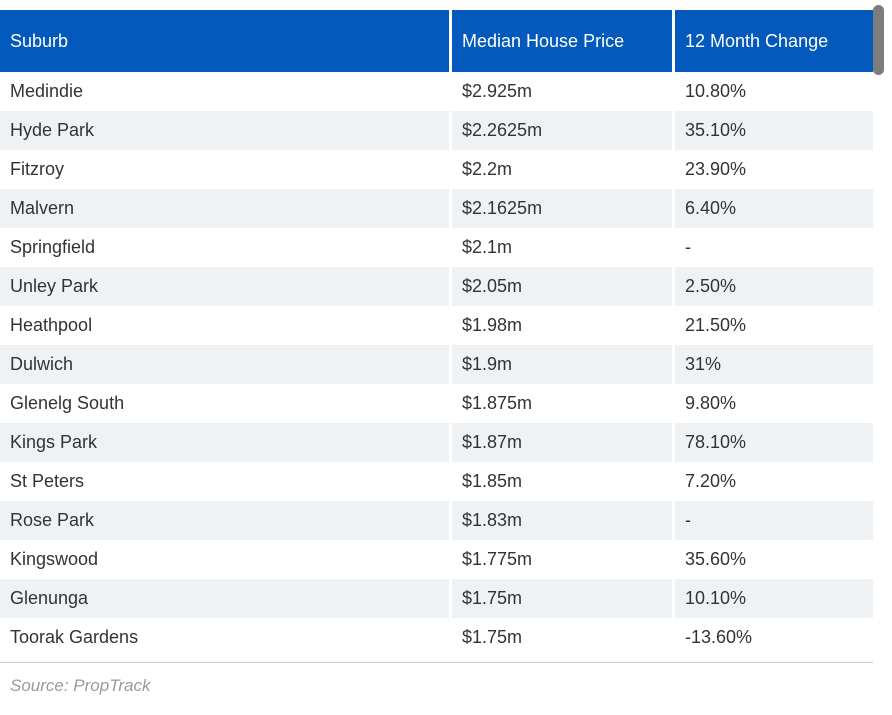 The width and height of the screenshot is (892, 715). What do you see at coordinates (703, 364) in the screenshot?
I see `change-cell: 31%` at bounding box center [703, 364].